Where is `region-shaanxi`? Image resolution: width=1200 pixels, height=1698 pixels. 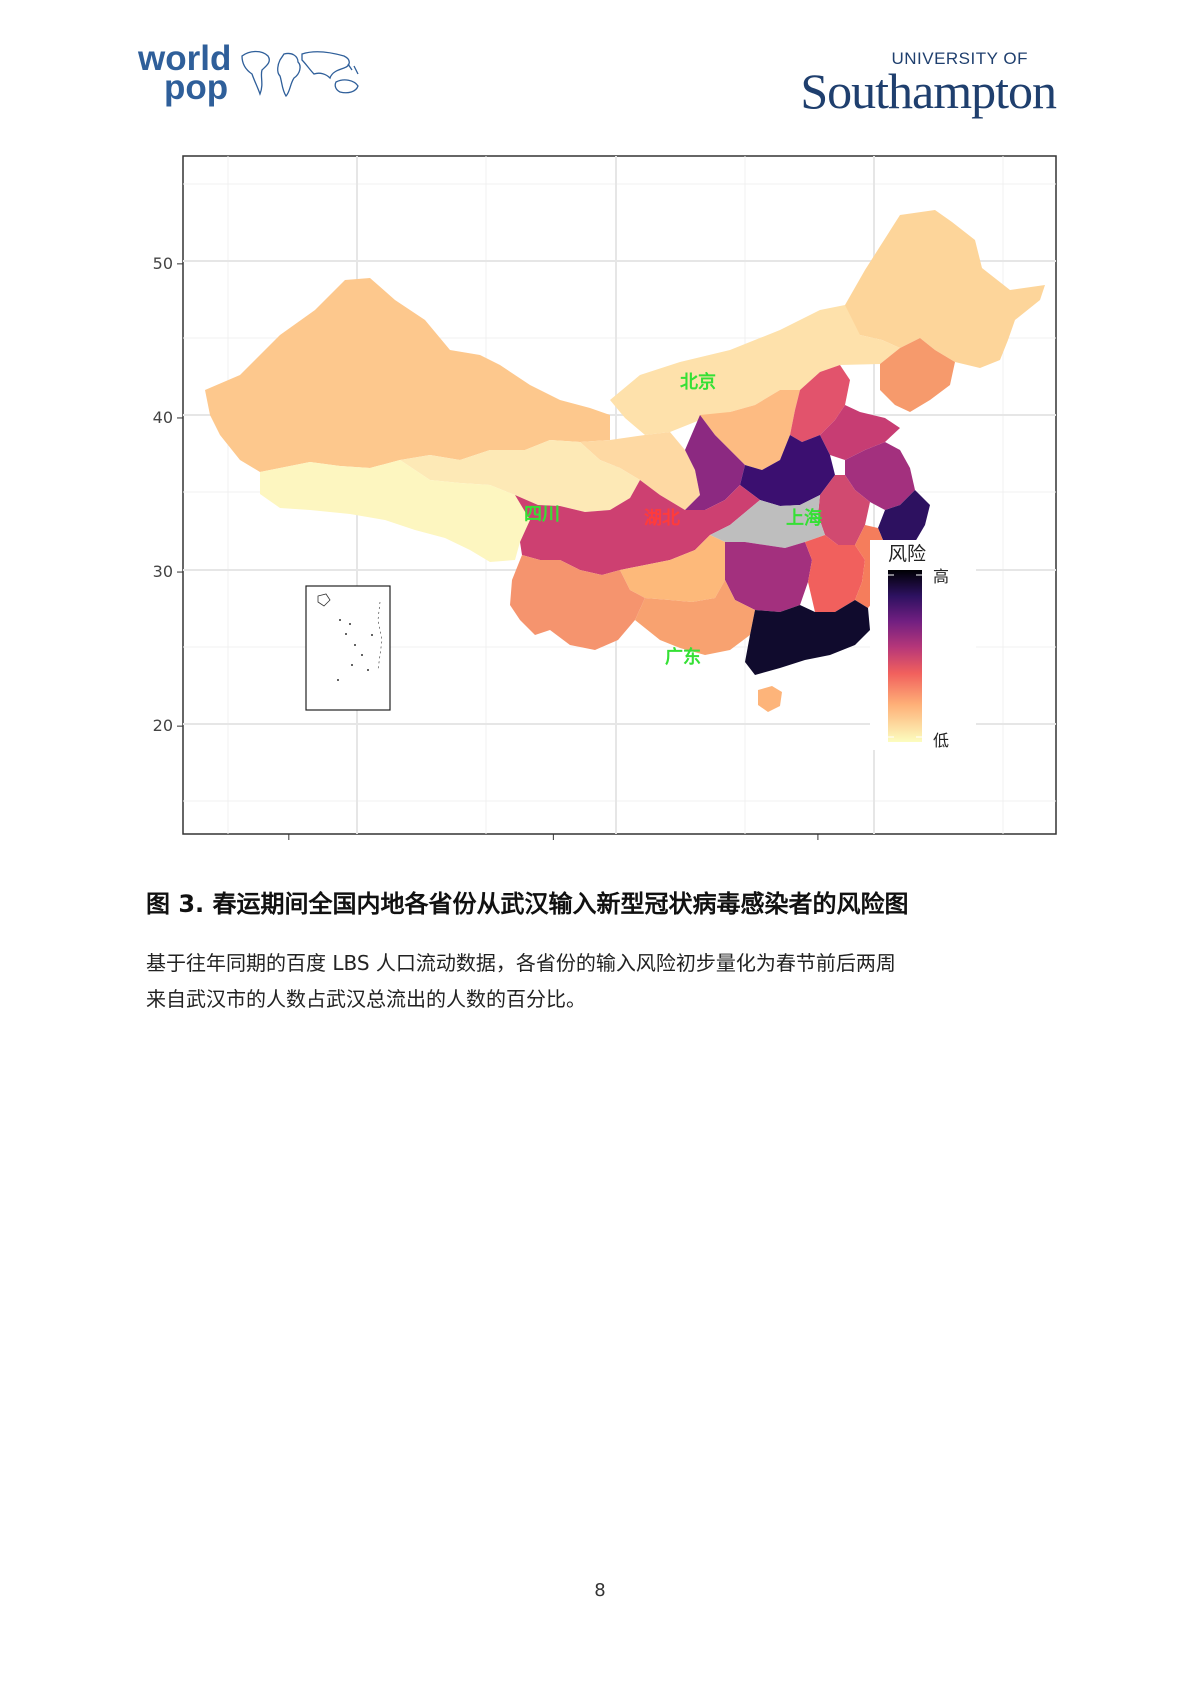
region-shaanxi is located at coordinates (715, 462).